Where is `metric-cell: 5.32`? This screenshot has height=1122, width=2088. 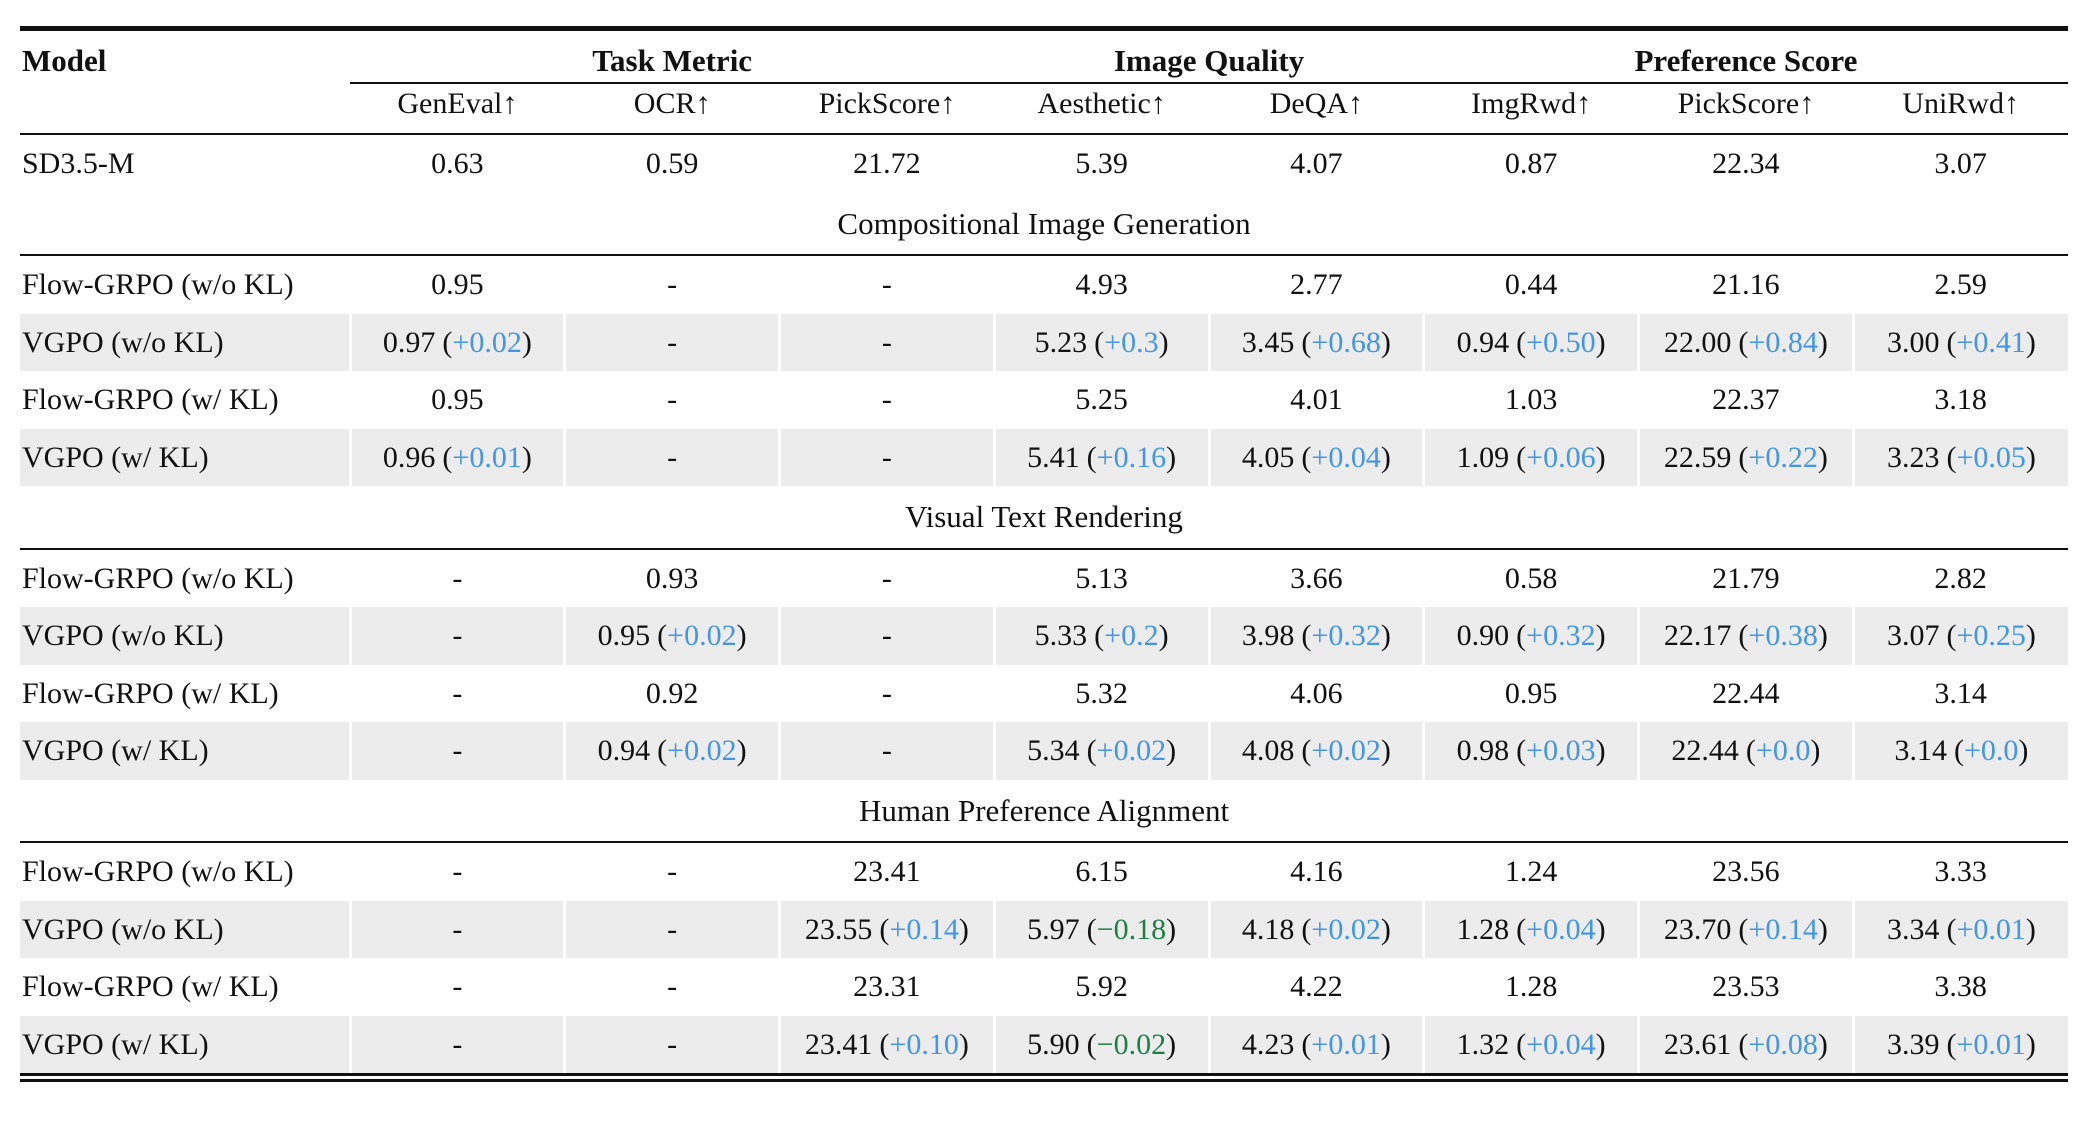 metric-cell: 5.32 is located at coordinates (1101, 694).